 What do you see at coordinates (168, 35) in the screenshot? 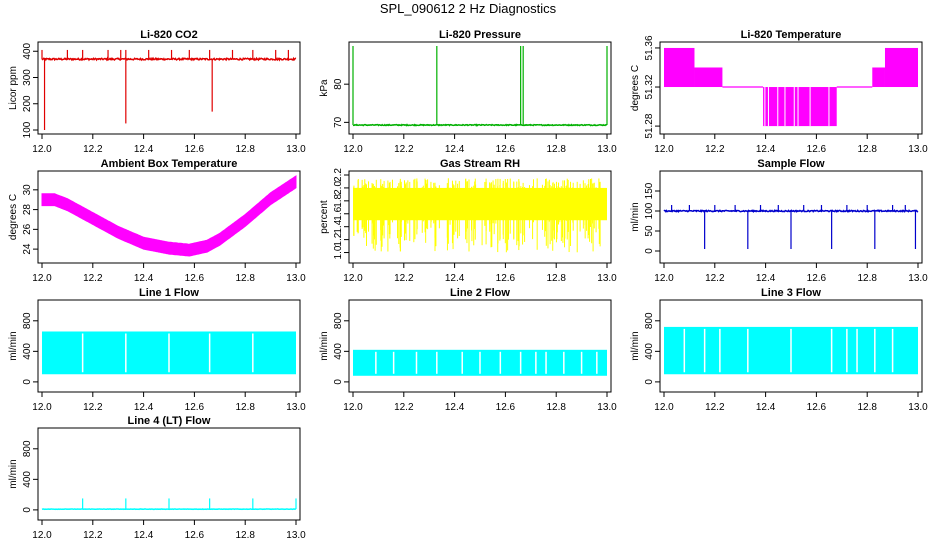
I see `chart-title: Li-820 CO2` at bounding box center [168, 35].